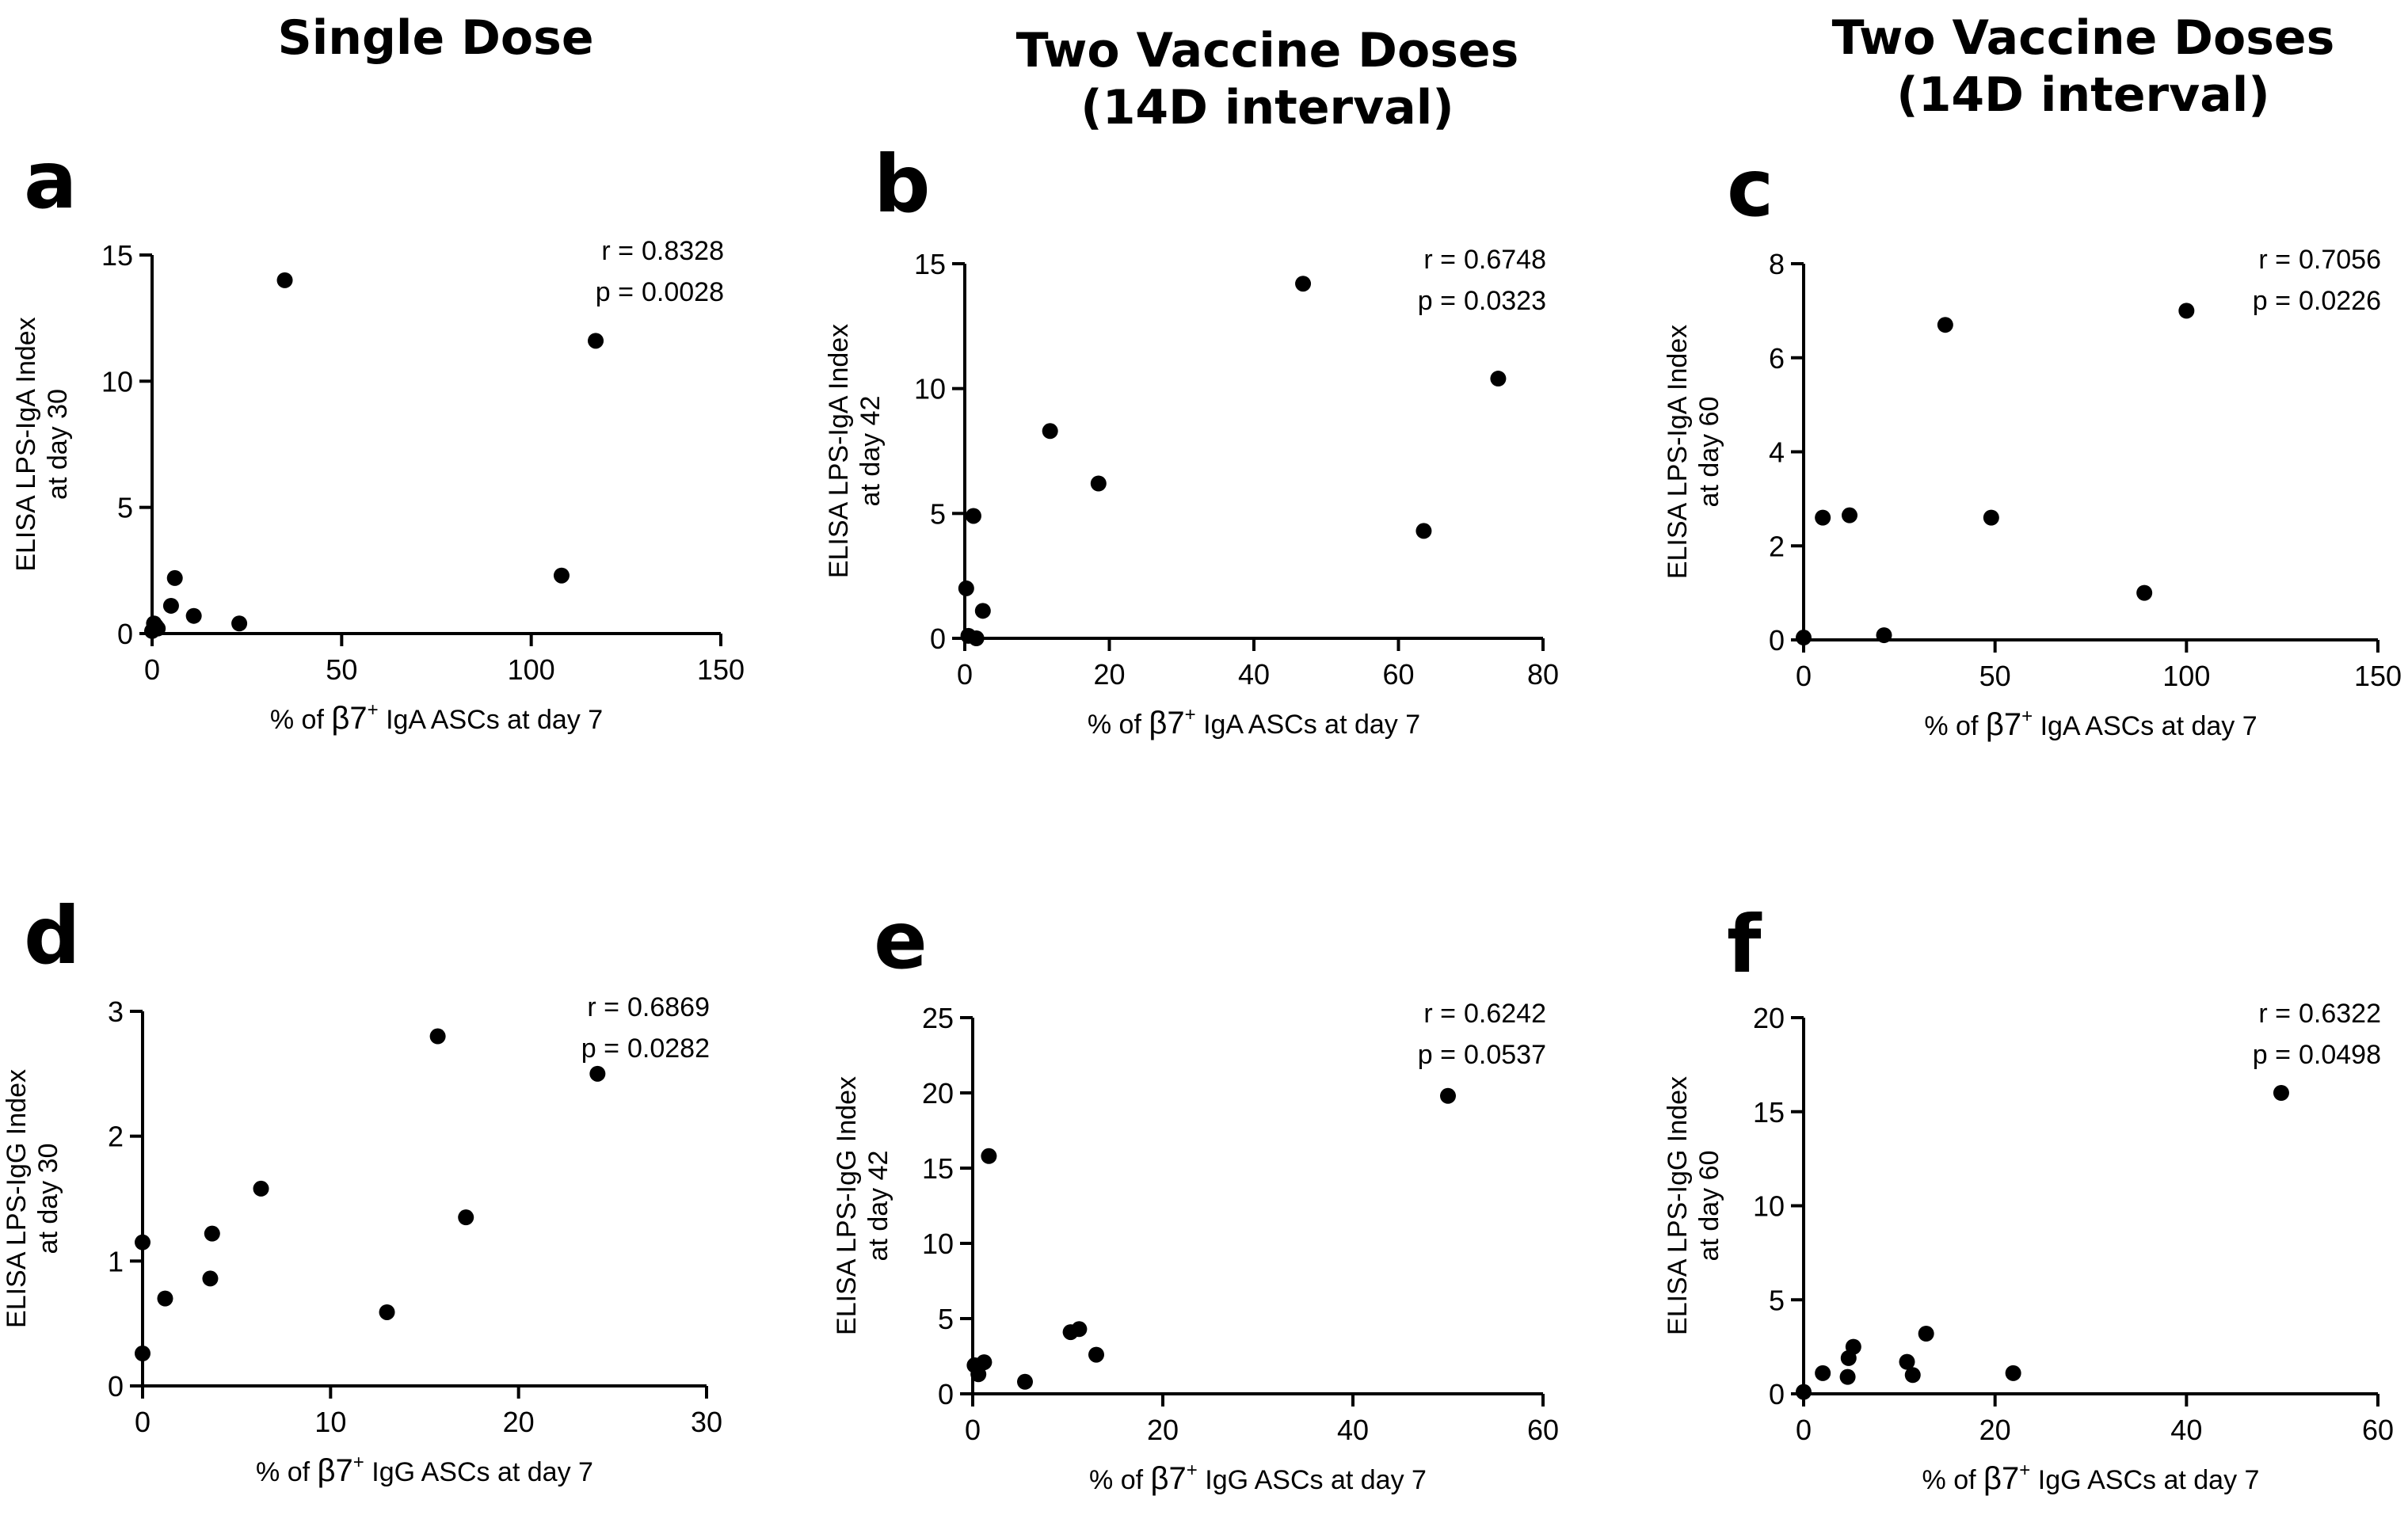  I want to click on r-value: 0.8328, so click(683, 251).